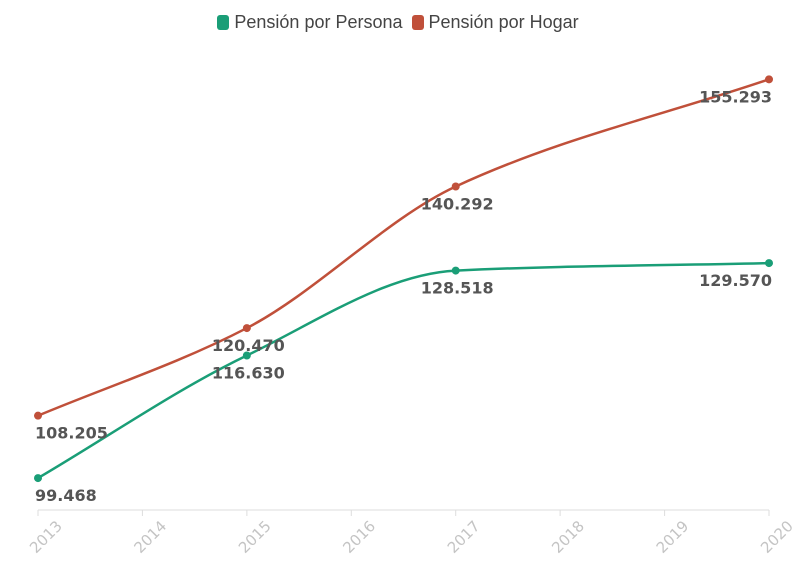 This screenshot has height=575, width=796. I want to click on legend-item-hogar: Pensión por Hogar, so click(495, 22).